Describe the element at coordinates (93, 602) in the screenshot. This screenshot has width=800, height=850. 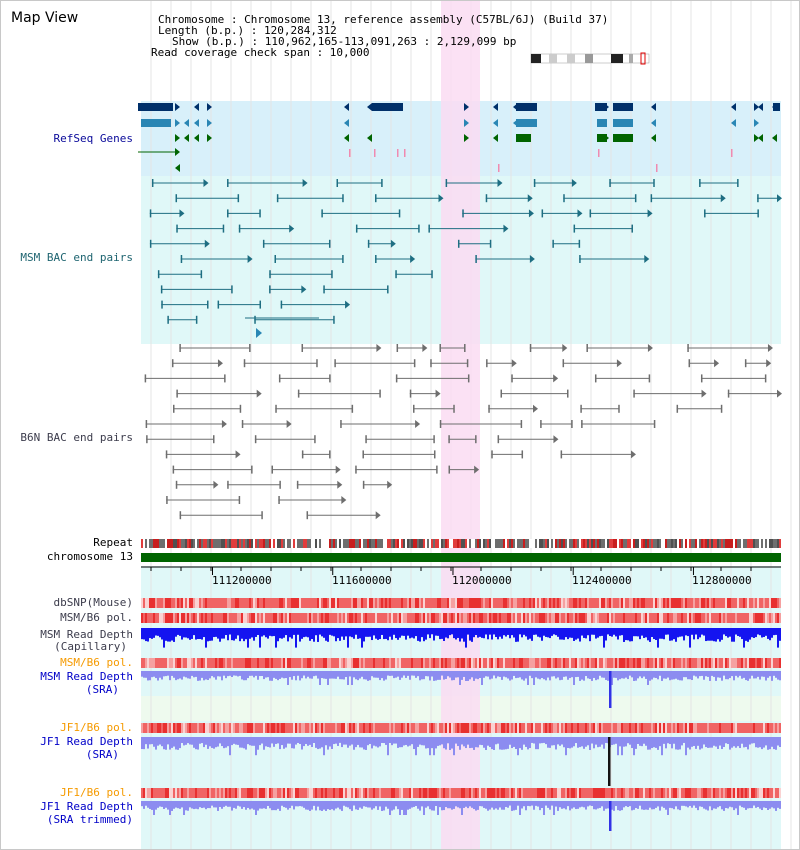
I see `track-label-dbsnp: dbSNP(Mouse)` at that location.